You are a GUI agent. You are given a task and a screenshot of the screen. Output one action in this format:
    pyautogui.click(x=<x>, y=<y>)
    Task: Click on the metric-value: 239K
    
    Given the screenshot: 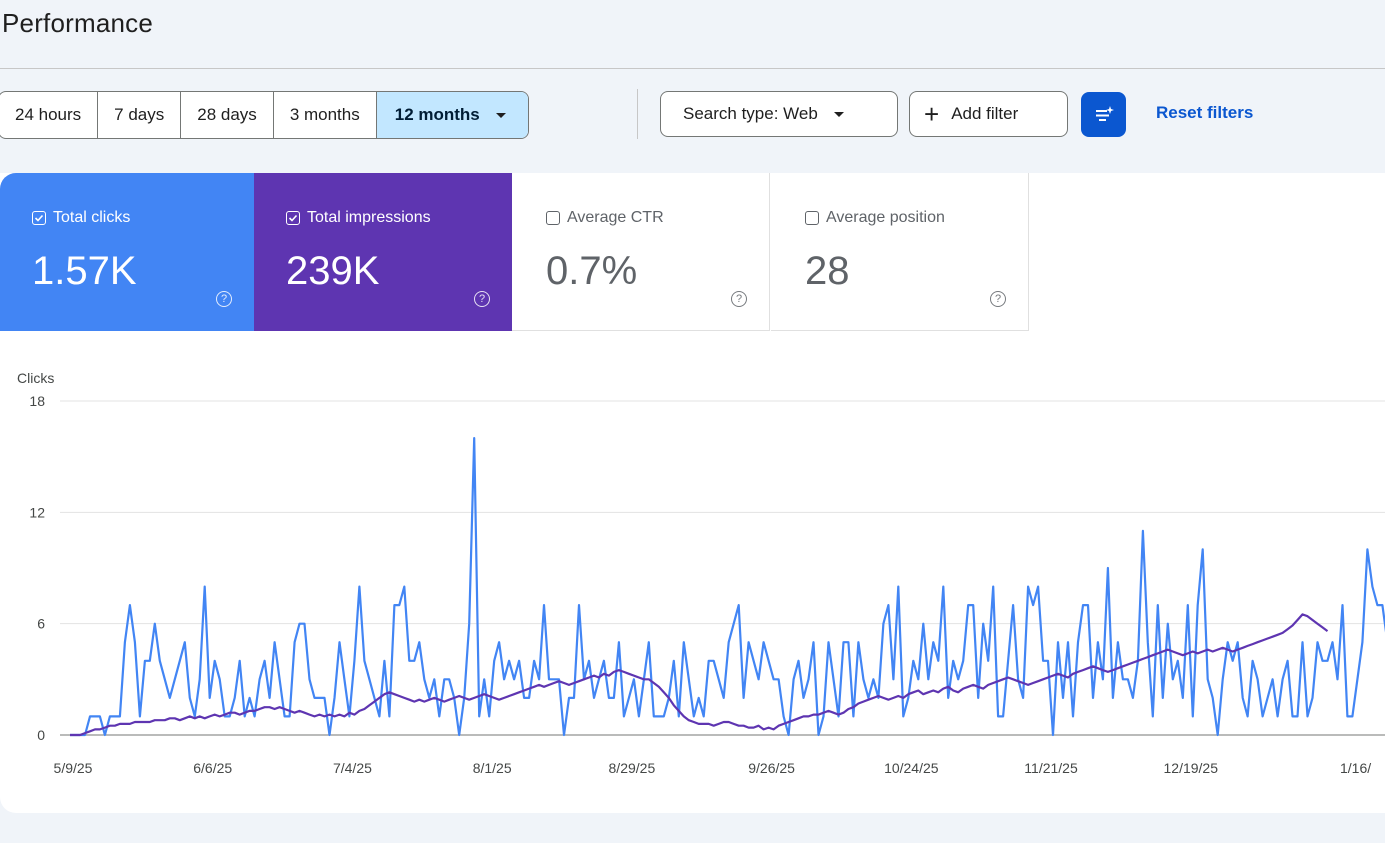 What is the action you would take?
    pyautogui.click(x=333, y=271)
    